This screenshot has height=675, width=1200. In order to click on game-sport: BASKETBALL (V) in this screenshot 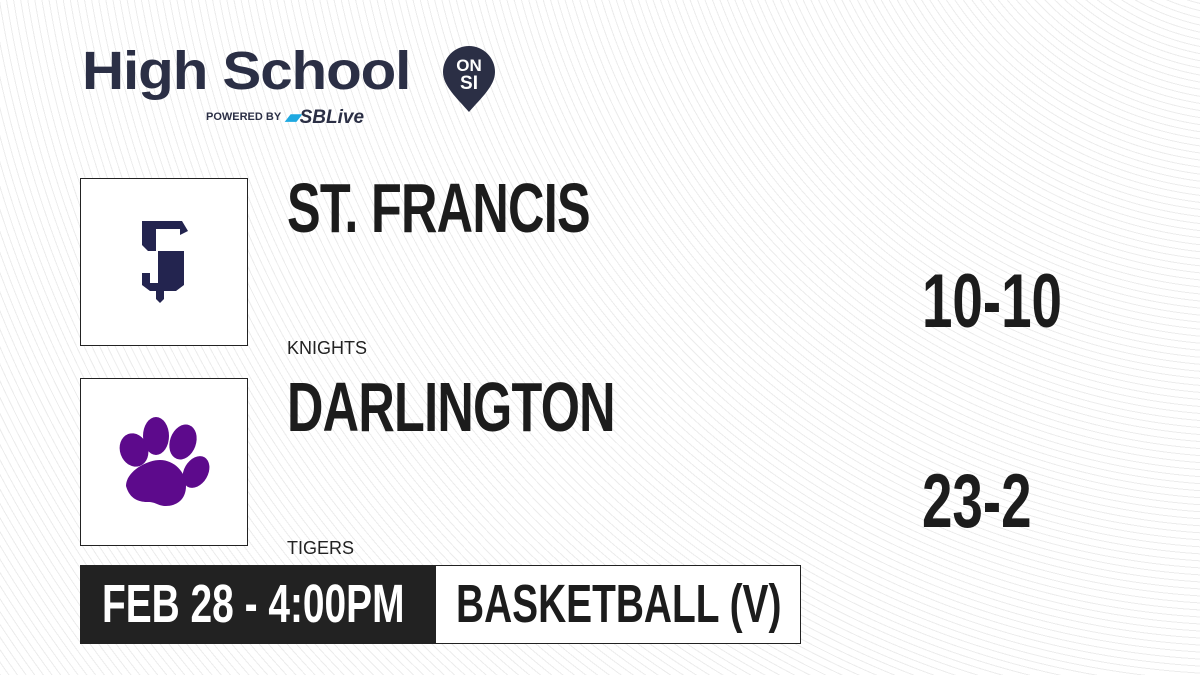, I will do `click(619, 604)`.